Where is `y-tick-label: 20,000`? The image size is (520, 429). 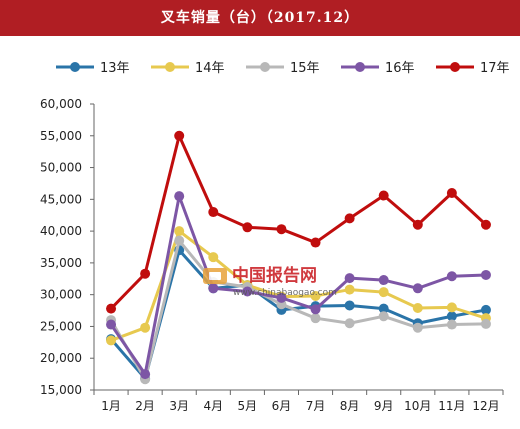
y-tick-label: 20,000 is located at coordinates (61, 358).